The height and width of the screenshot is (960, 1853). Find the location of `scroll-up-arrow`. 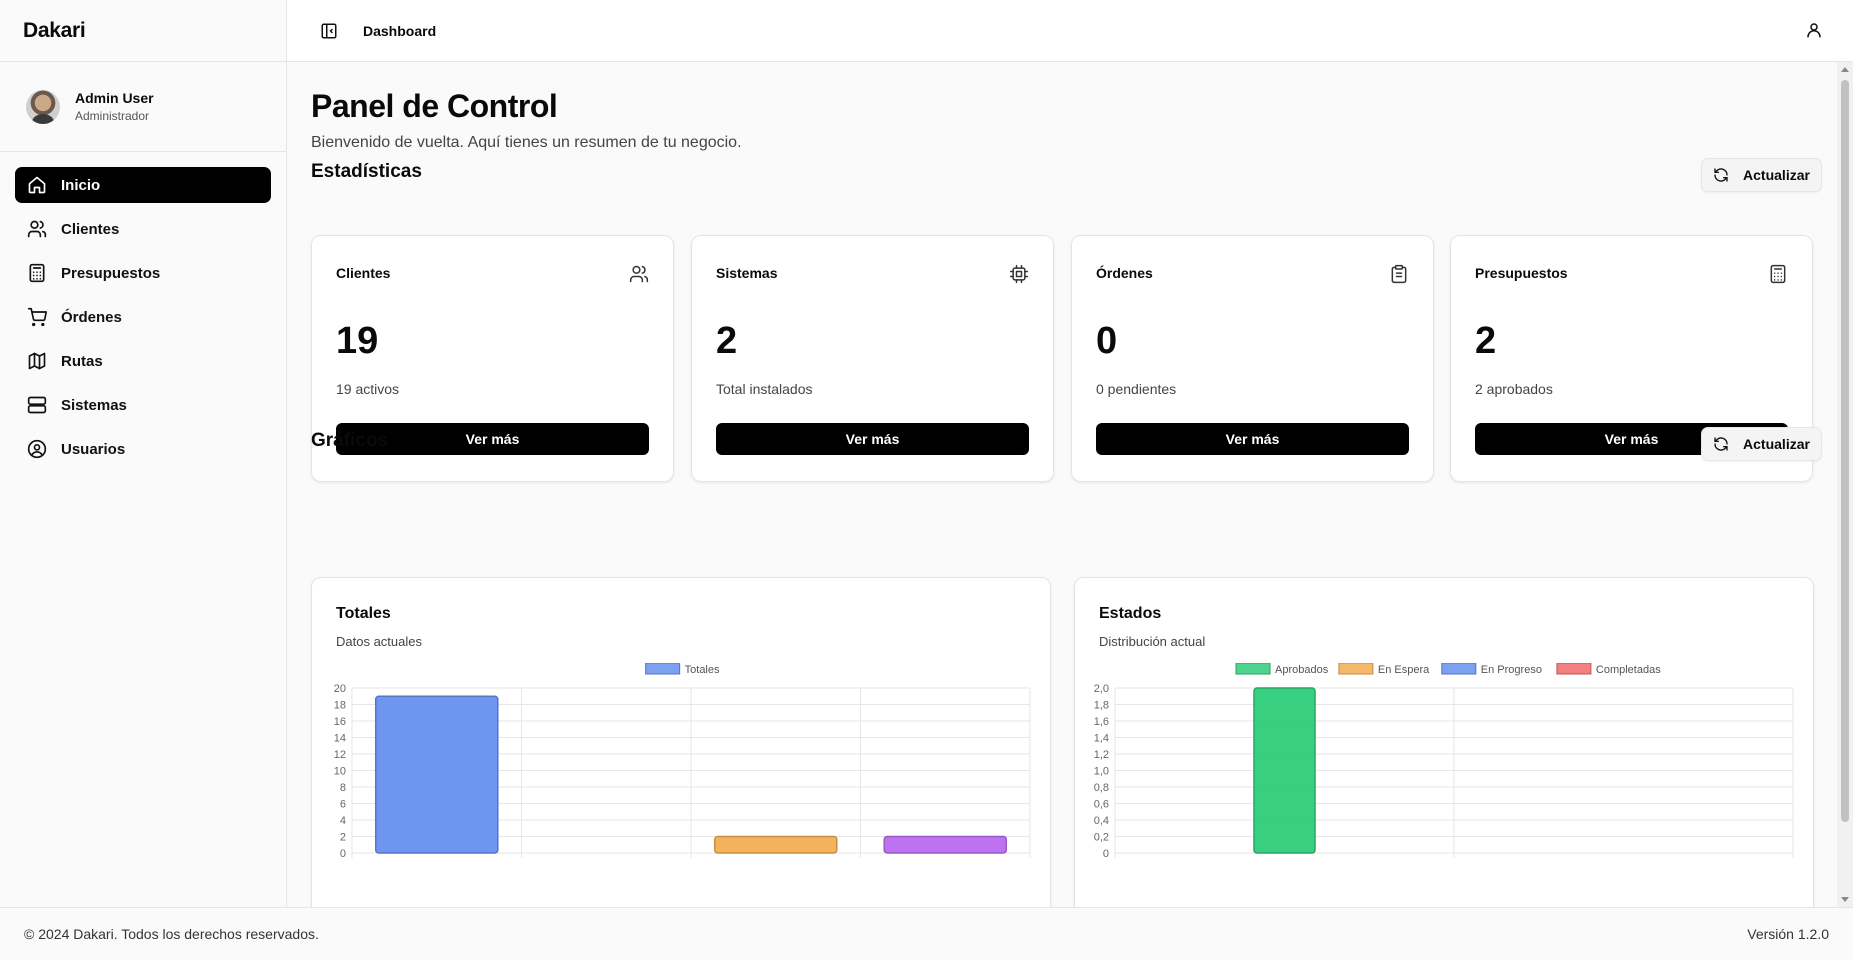

scroll-up-arrow is located at coordinates (1845, 69).